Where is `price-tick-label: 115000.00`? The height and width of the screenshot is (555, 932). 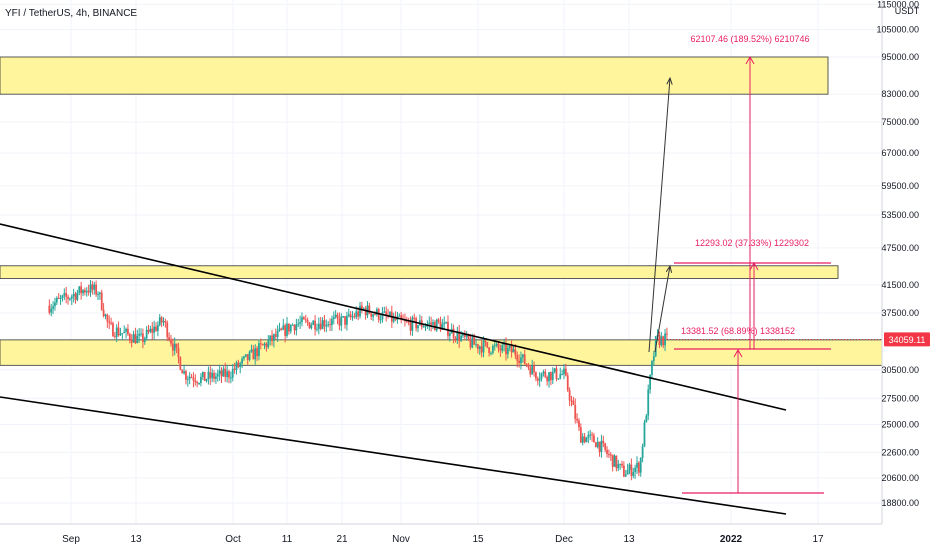 price-tick-label: 115000.00 is located at coordinates (898, 4).